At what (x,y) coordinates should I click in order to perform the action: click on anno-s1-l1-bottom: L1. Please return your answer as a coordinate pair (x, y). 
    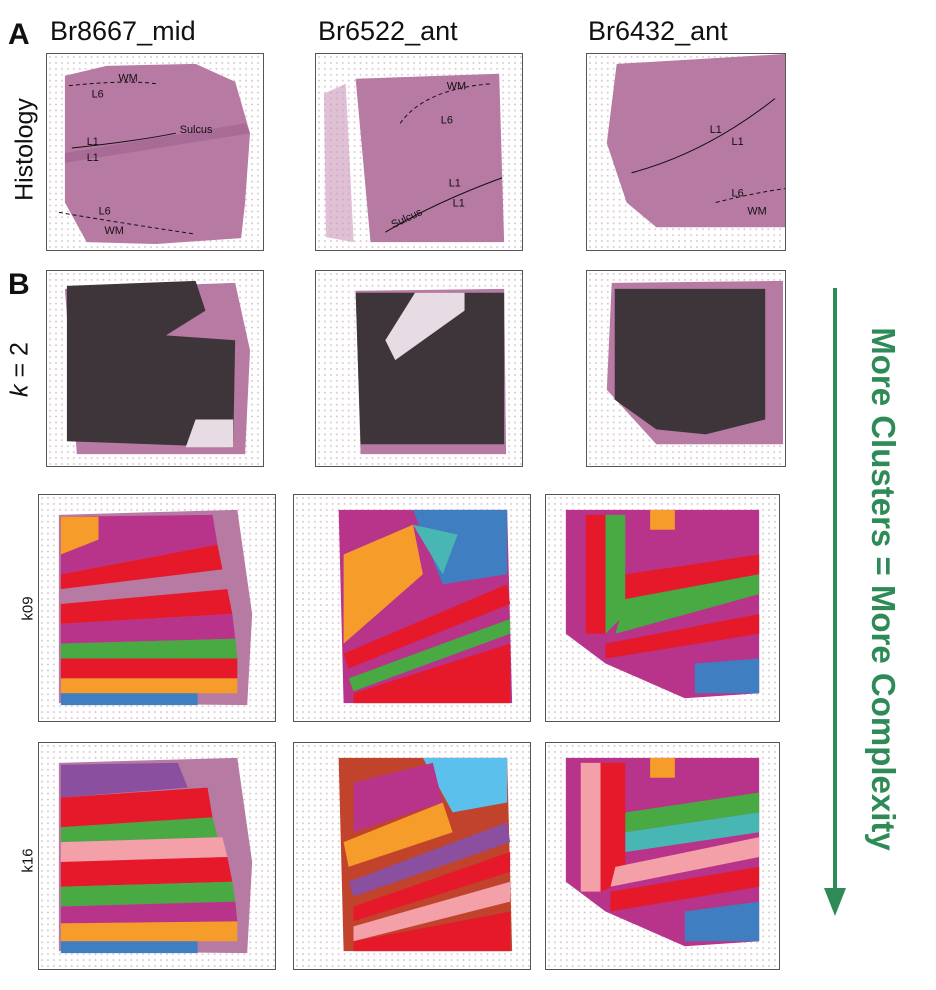
    Looking at the image, I should click on (93, 158).